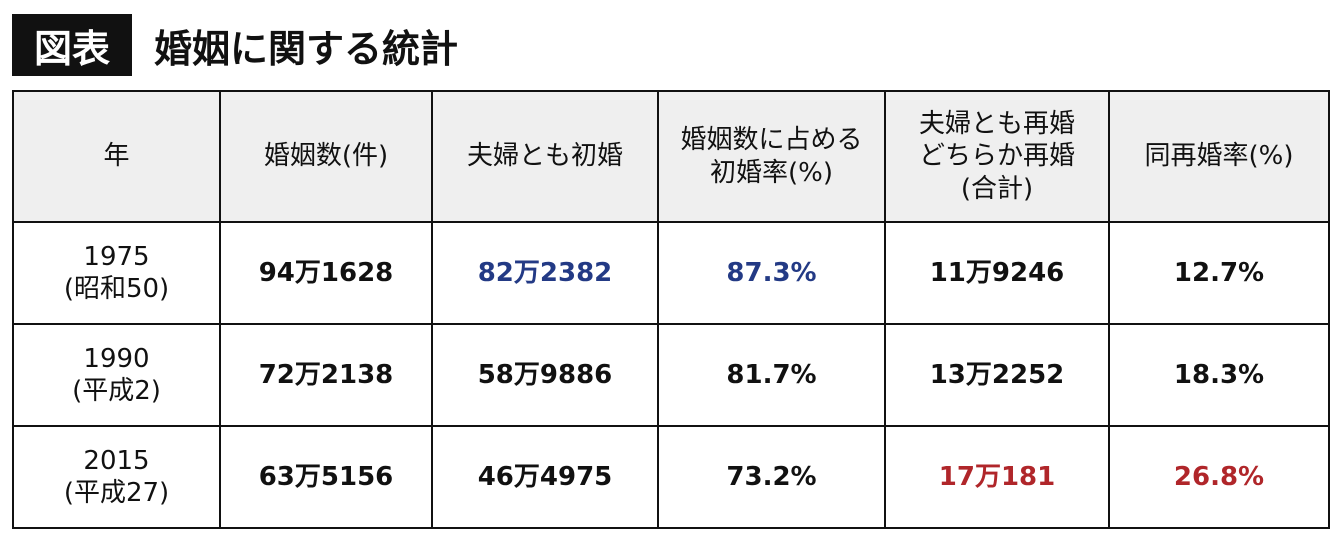 Image resolution: width=1340 pixels, height=540 pixels. What do you see at coordinates (326, 477) in the screenshot?
I see `table-cell: 63万5156` at bounding box center [326, 477].